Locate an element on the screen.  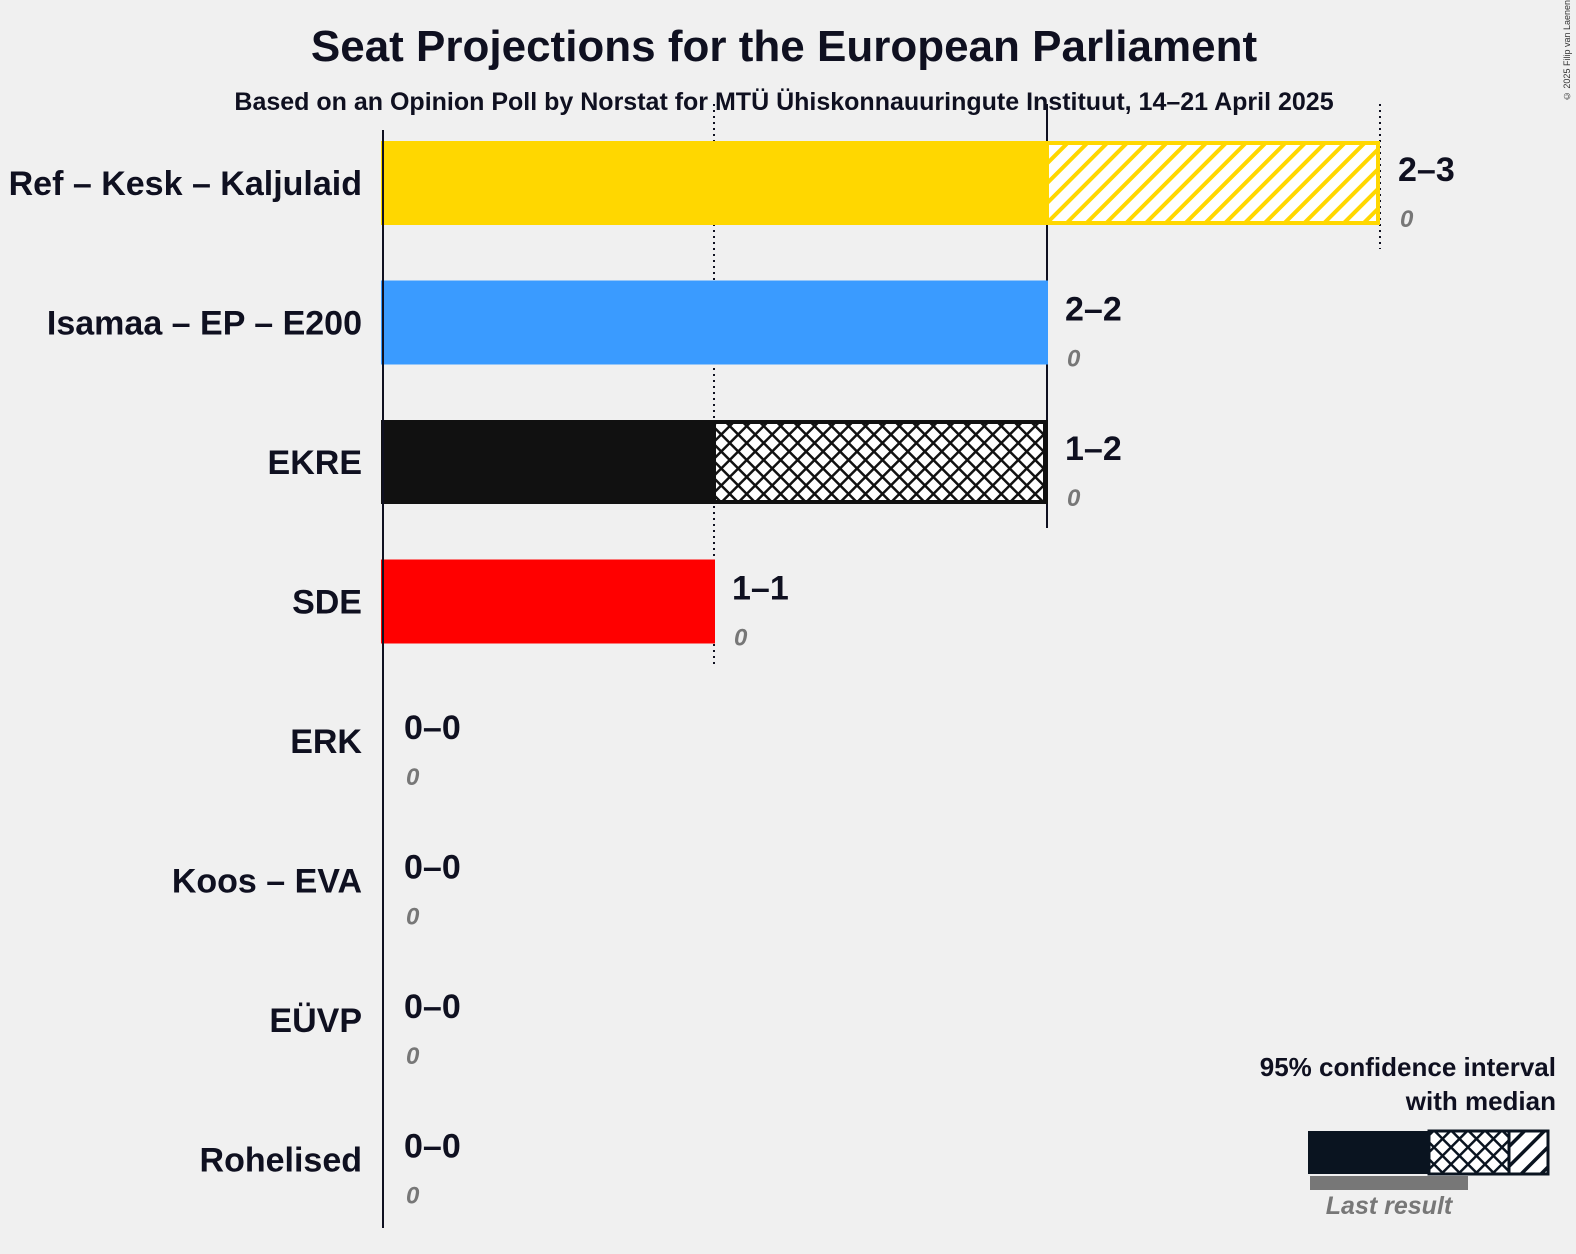
party-label-6: EÜVP is located at coordinates (315, 1021).